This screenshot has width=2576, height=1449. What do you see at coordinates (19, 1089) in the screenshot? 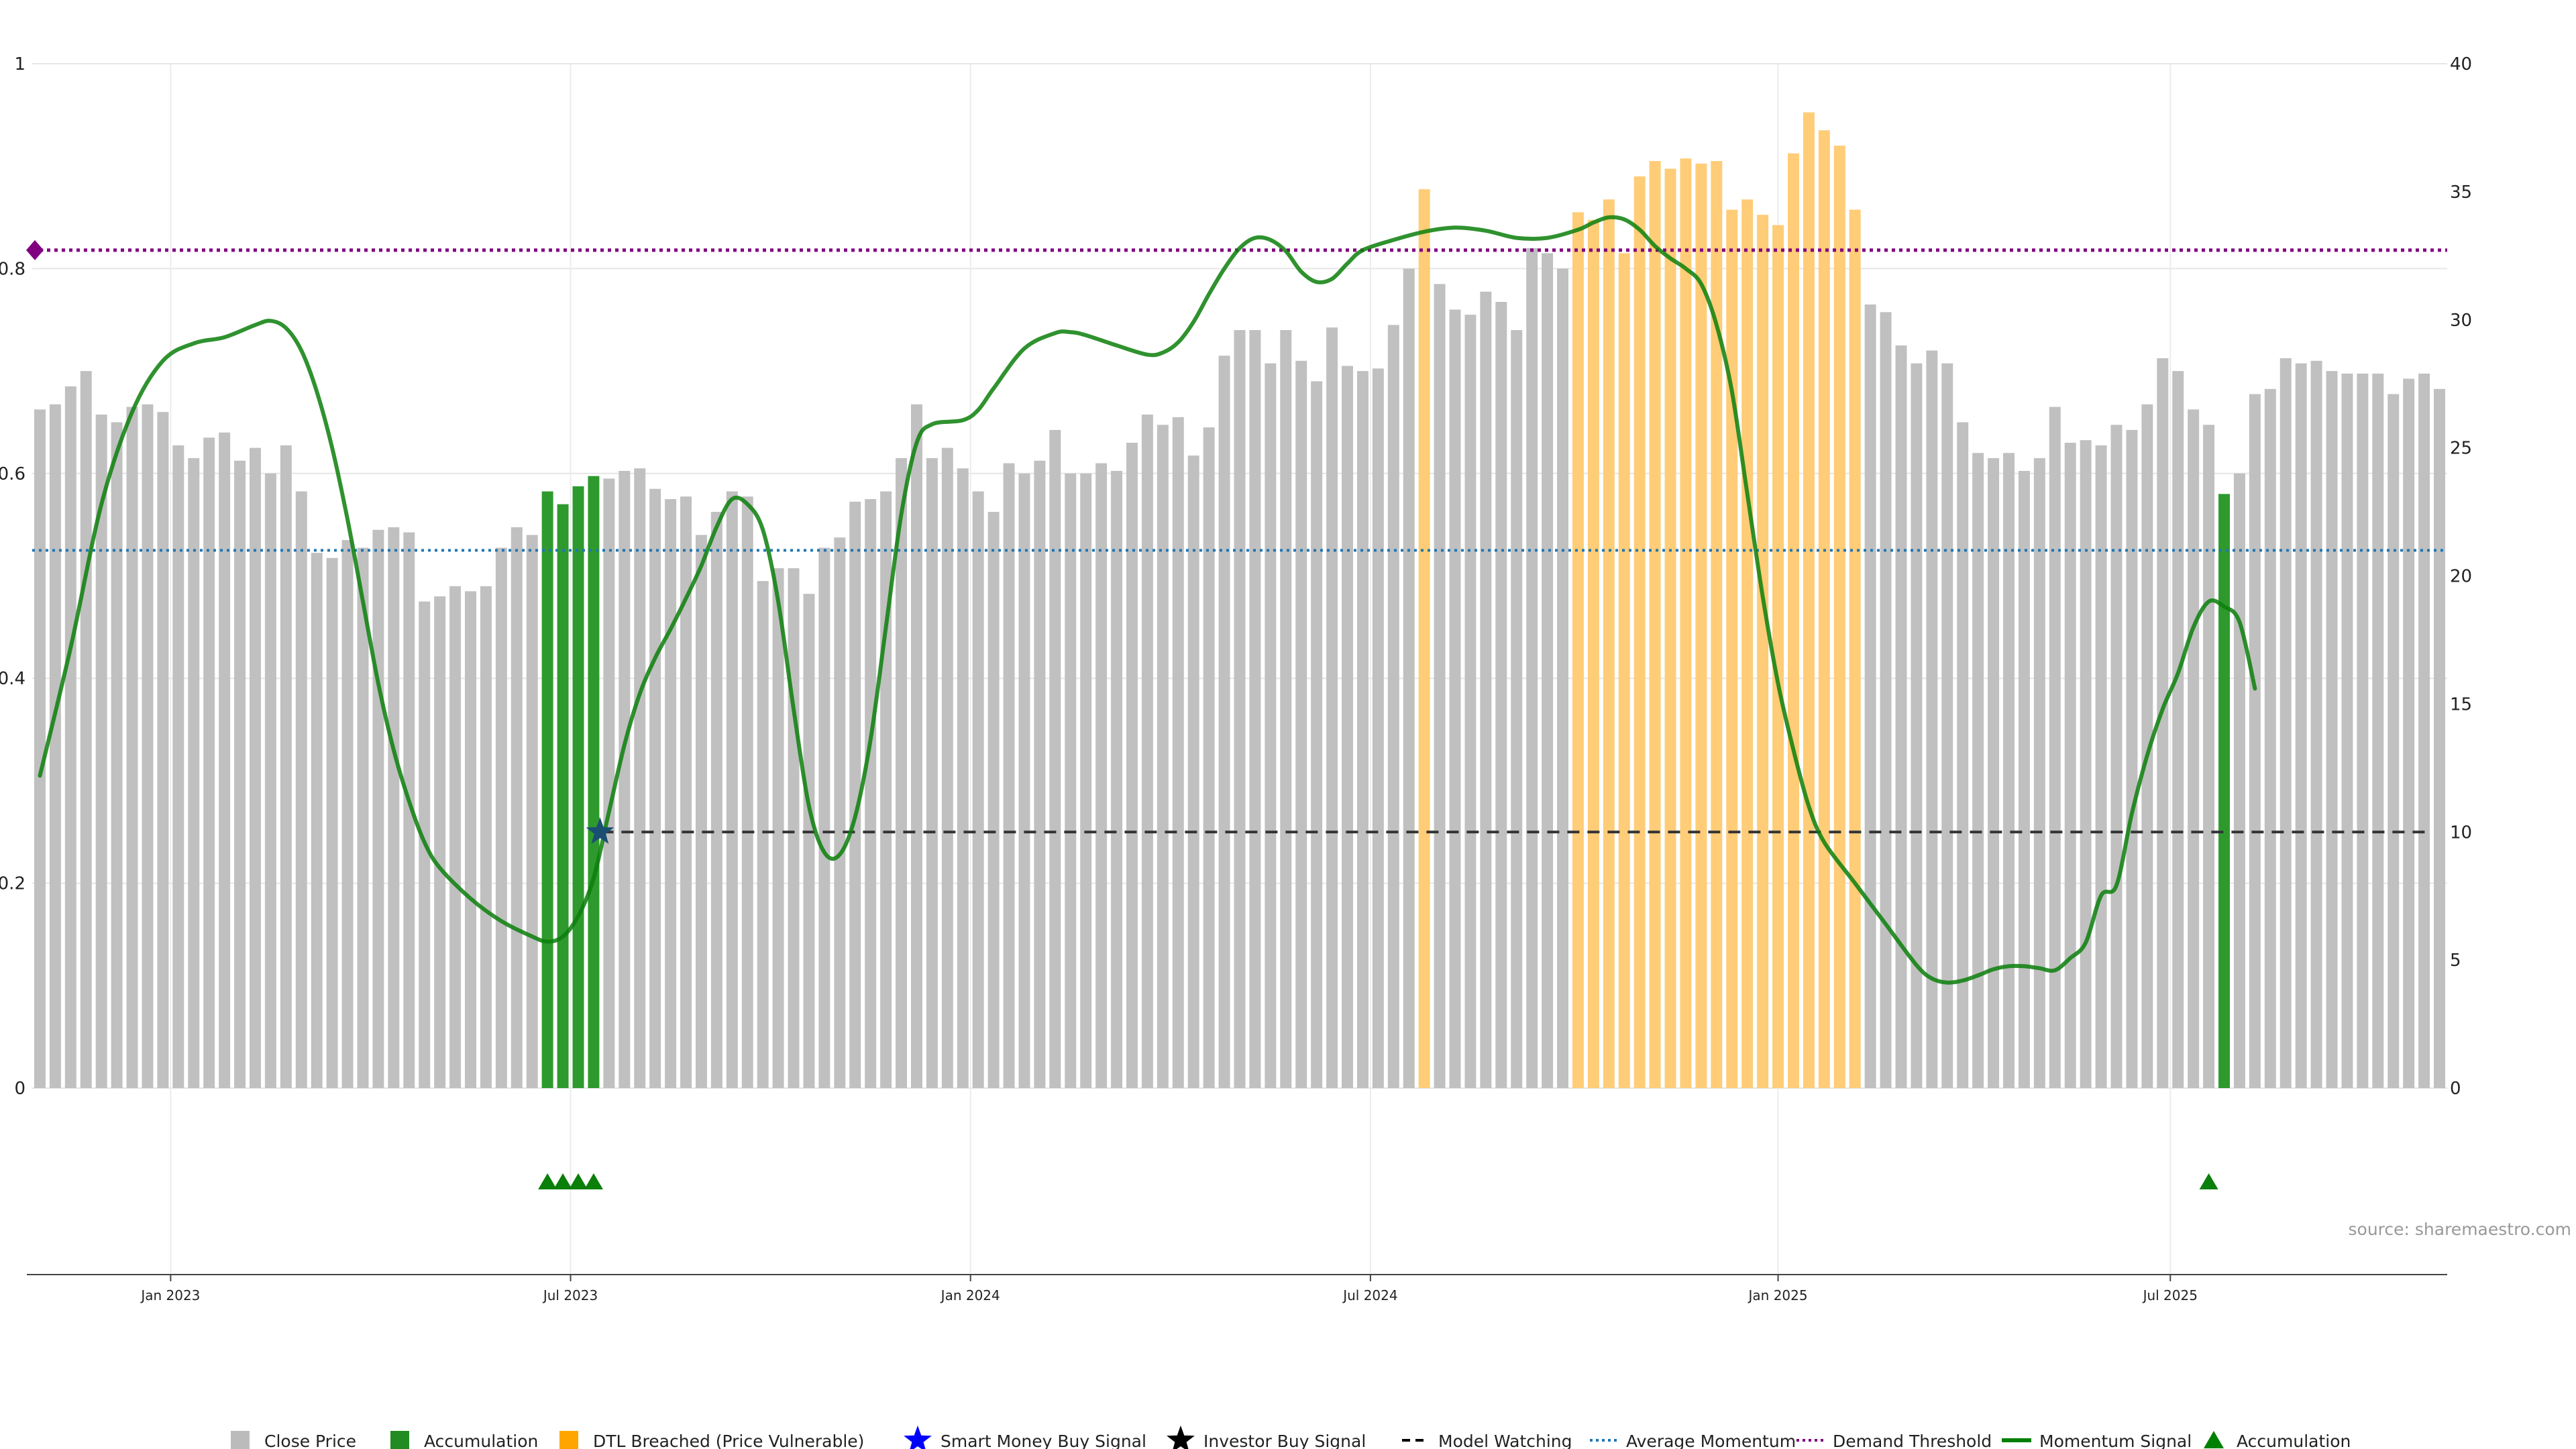
I see `left-axis-tick-label: 0` at bounding box center [19, 1089].